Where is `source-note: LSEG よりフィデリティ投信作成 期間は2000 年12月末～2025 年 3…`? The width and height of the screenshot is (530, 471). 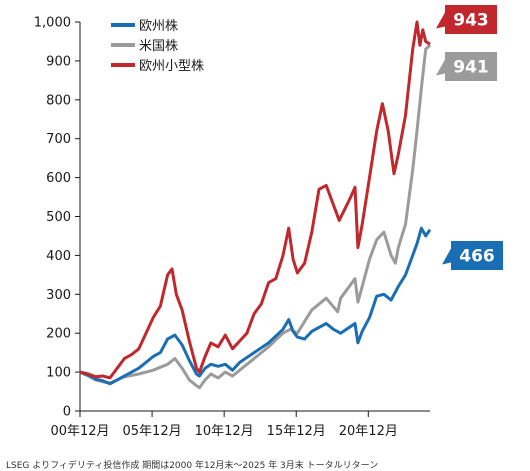
source-note: LSEG よりフィデリティ投信作成 期間は2000 年12月末～2025 年 3… is located at coordinates (192, 466).